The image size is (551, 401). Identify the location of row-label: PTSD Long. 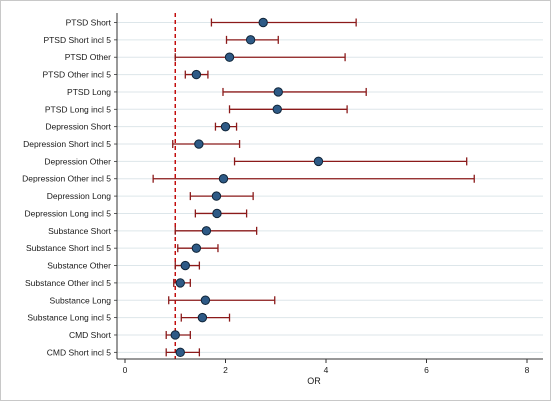
(89, 92).